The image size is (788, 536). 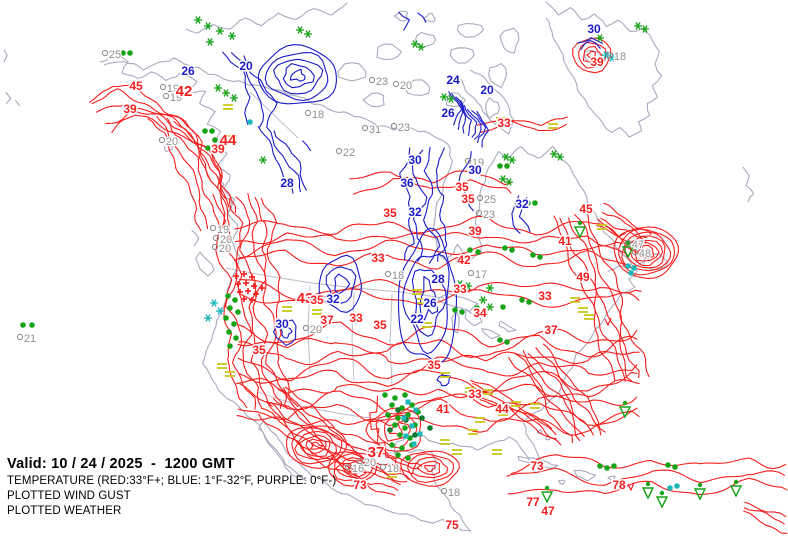 I want to click on plus-symbol, so click(x=238, y=284).